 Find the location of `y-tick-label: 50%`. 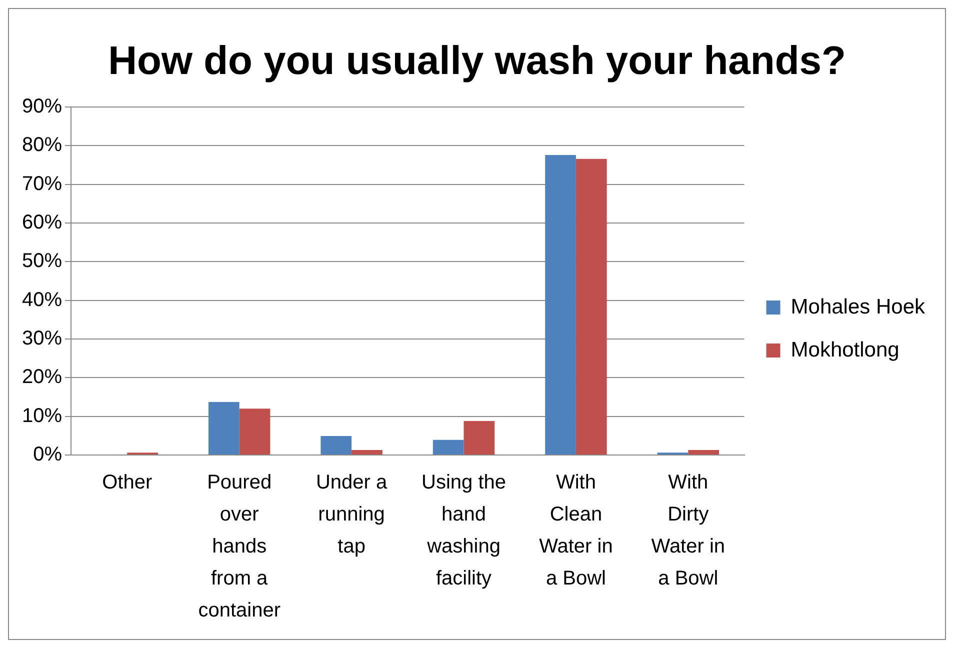

y-tick-label: 50% is located at coordinates (42, 261).